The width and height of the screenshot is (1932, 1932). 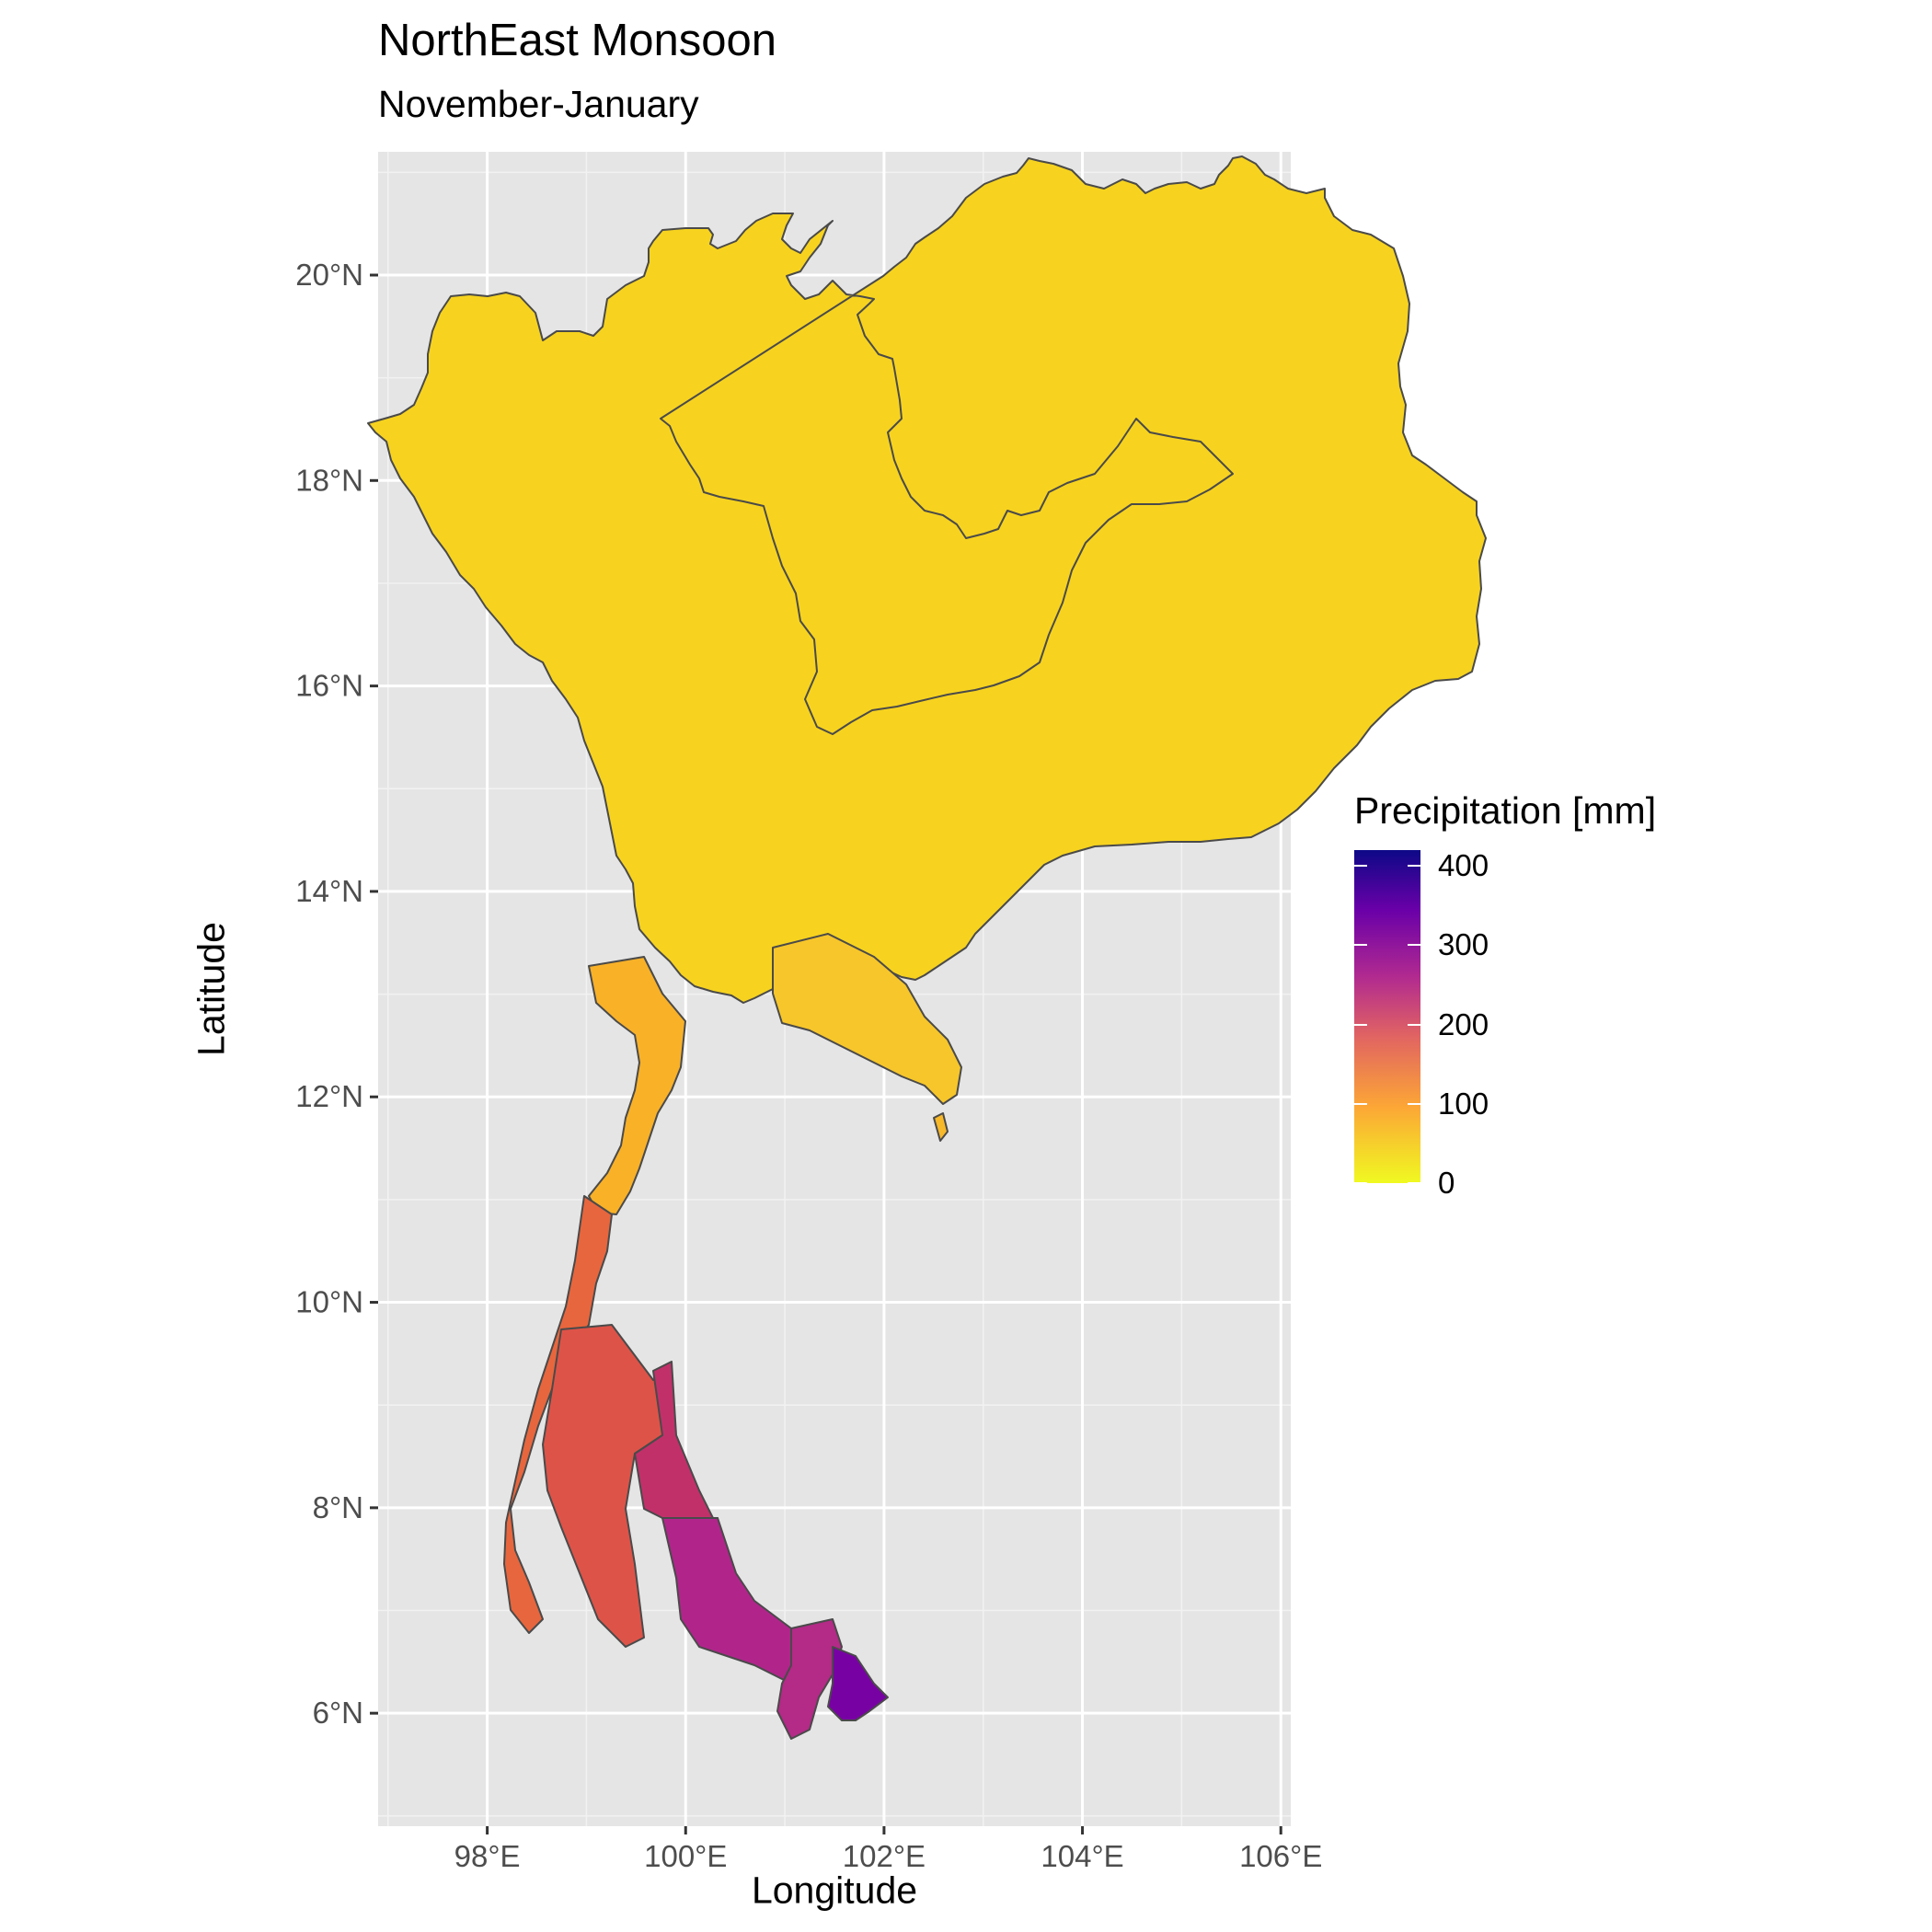 I want to click on y-tick-label: 12°N, so click(x=329, y=1096).